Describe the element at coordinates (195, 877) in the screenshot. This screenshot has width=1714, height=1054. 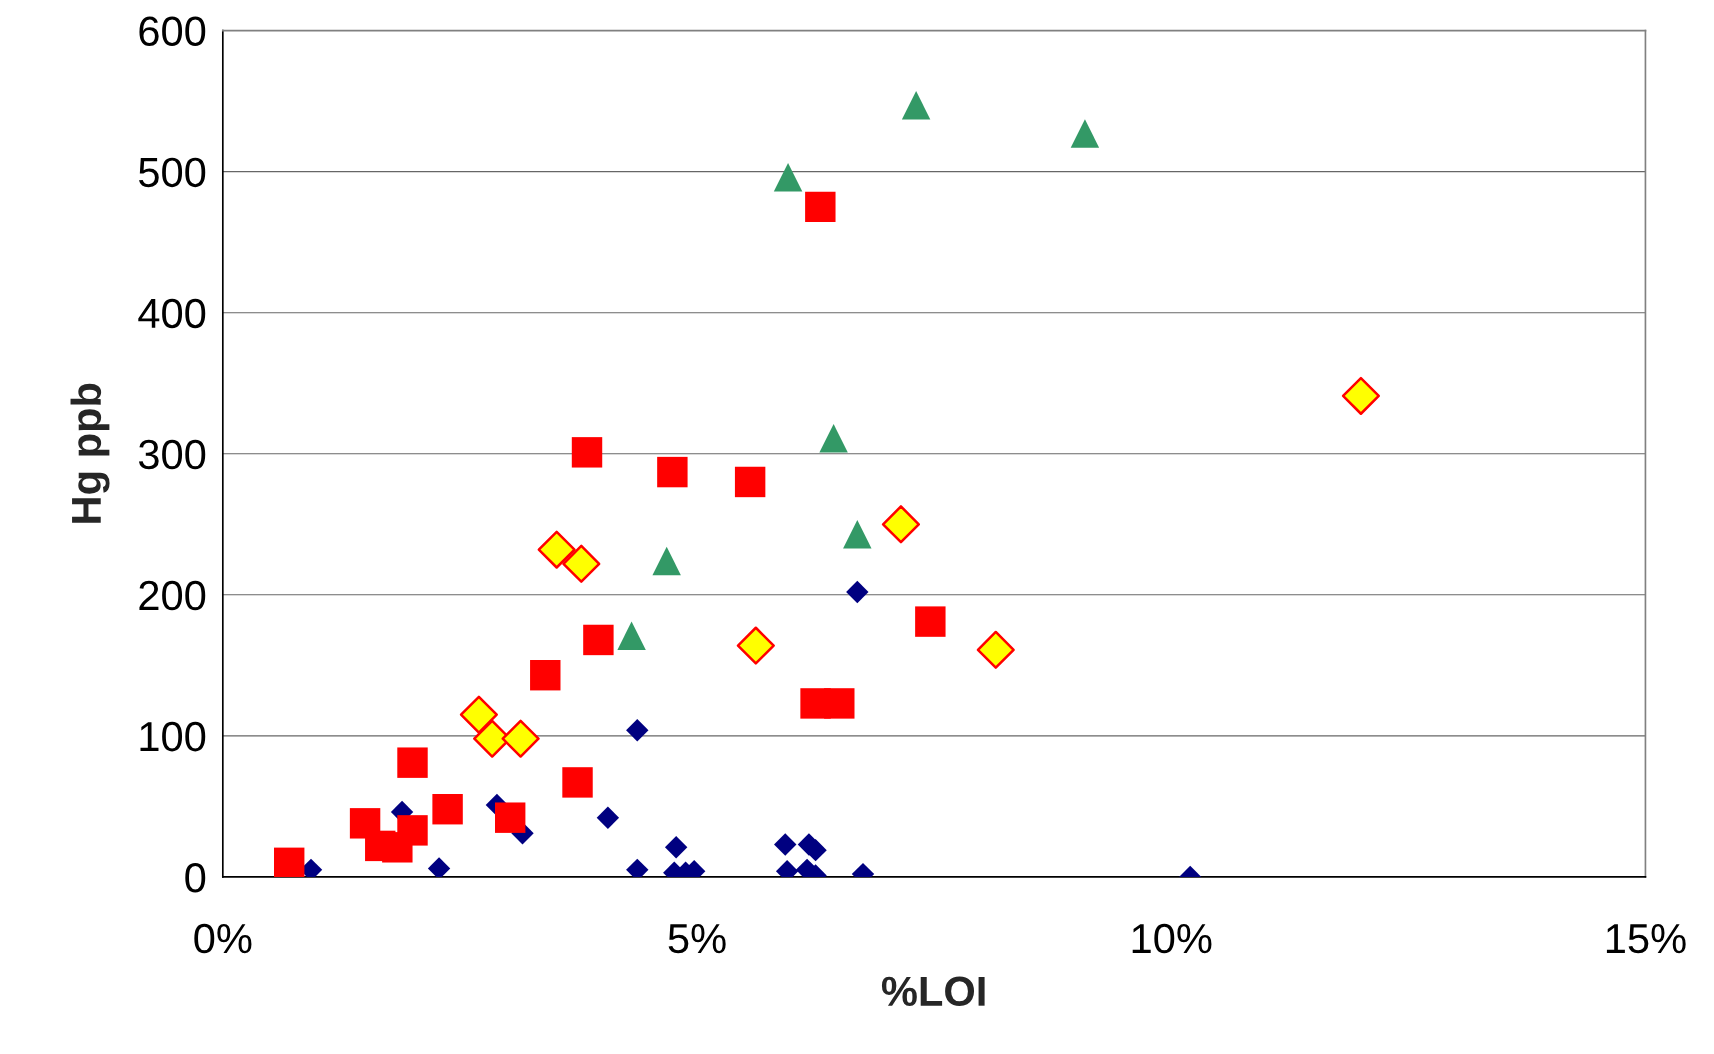
I see `y-tick-label: 0` at that location.